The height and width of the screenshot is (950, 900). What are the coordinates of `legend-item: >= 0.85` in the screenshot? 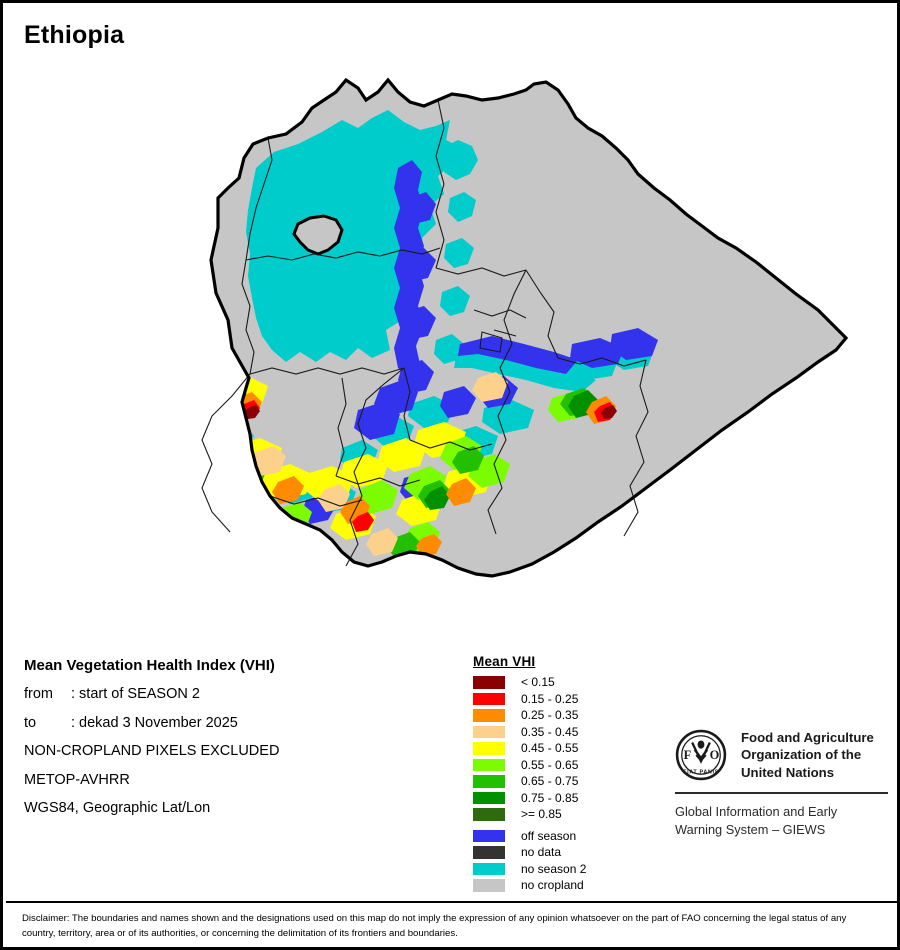 It's located at (529, 814).